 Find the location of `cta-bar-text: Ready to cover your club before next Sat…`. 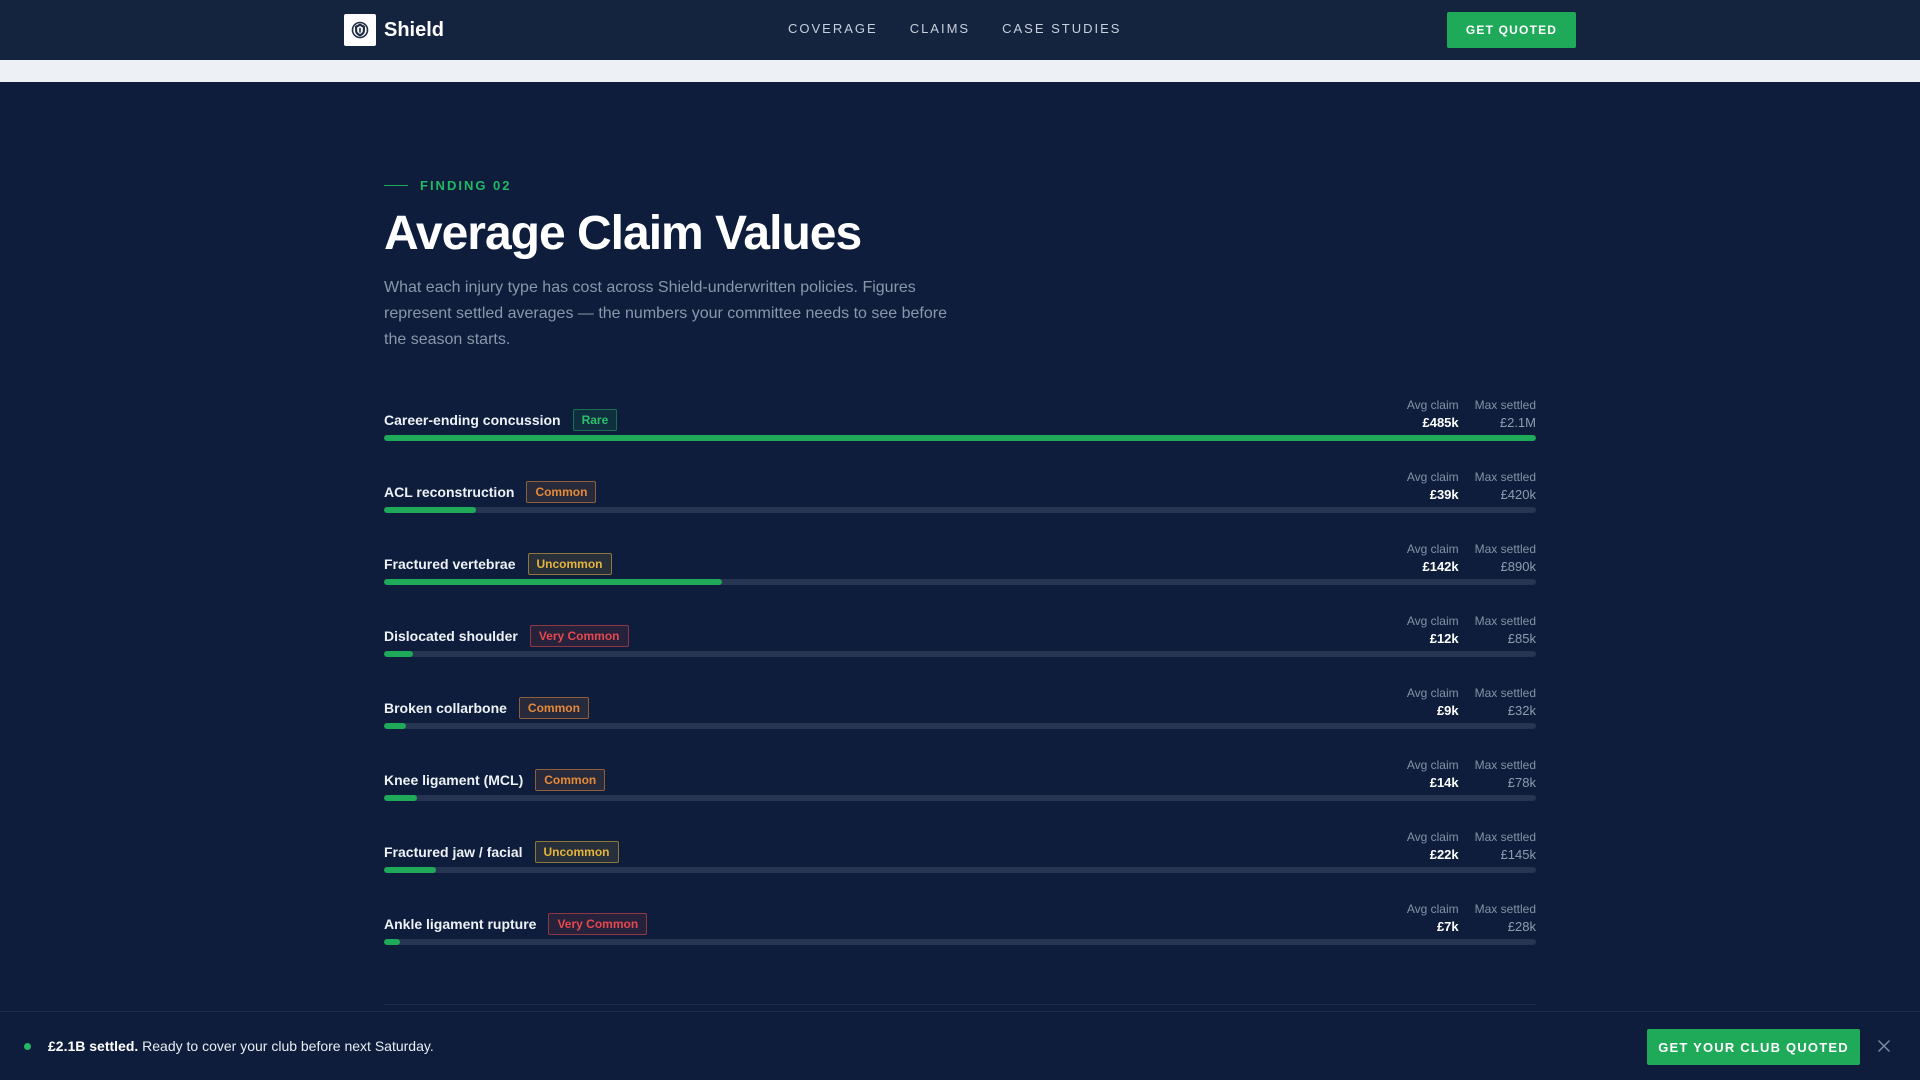

cta-bar-text: Ready to cover your club before next Sat… is located at coordinates (286, 1046).